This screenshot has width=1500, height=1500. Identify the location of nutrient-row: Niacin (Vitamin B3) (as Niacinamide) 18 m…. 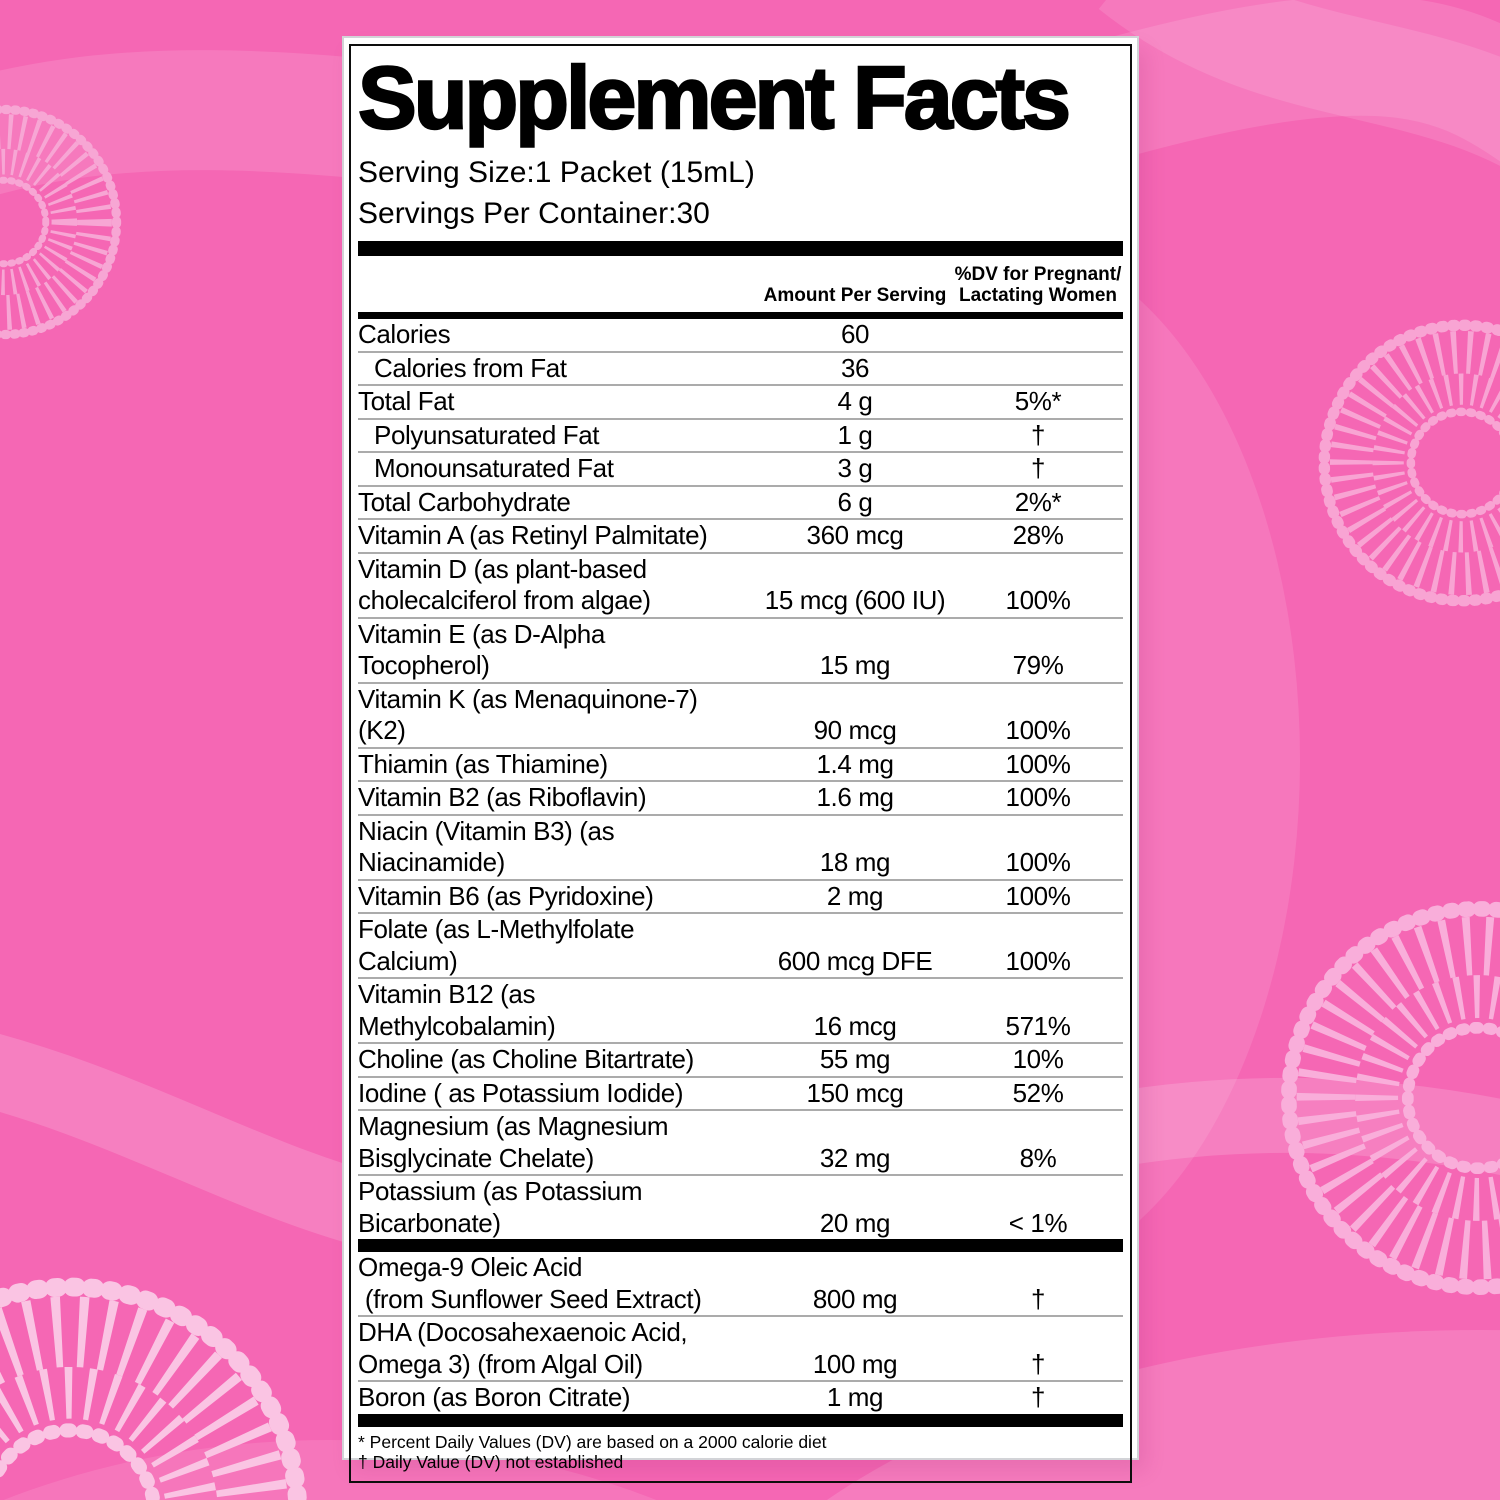
(740, 848).